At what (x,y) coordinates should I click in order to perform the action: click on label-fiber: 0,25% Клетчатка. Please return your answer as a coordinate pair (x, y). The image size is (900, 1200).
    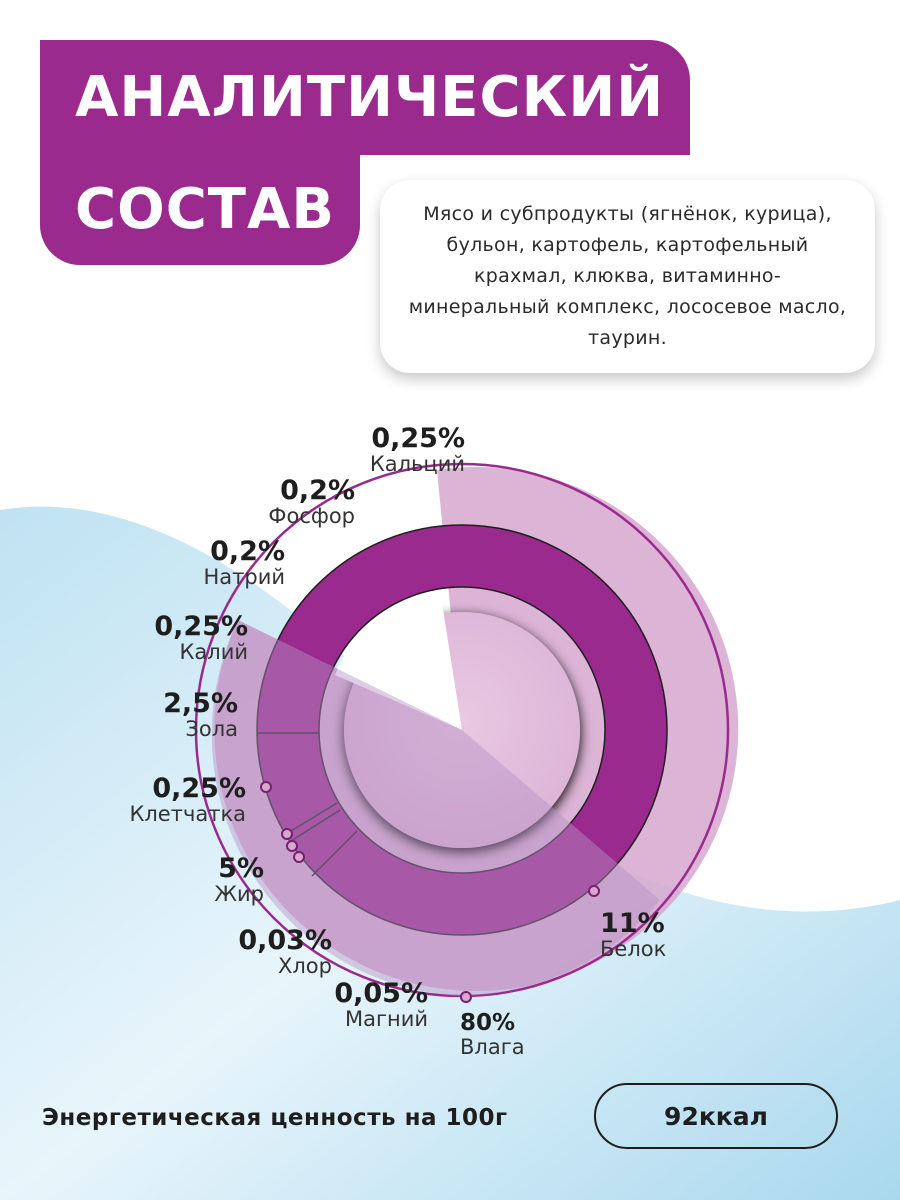
    Looking at the image, I should click on (183, 800).